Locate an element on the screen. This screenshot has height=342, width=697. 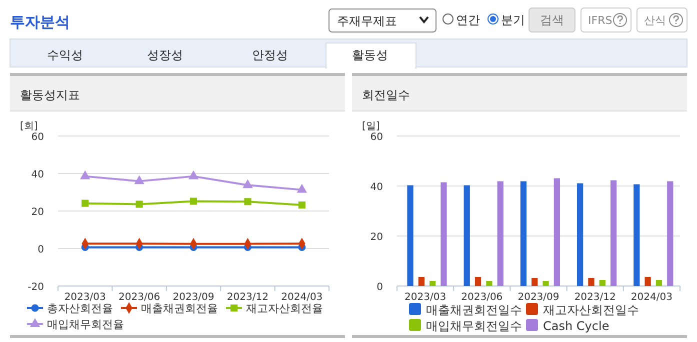
legend-label: 매출채권회전일수 is located at coordinates (474, 310).